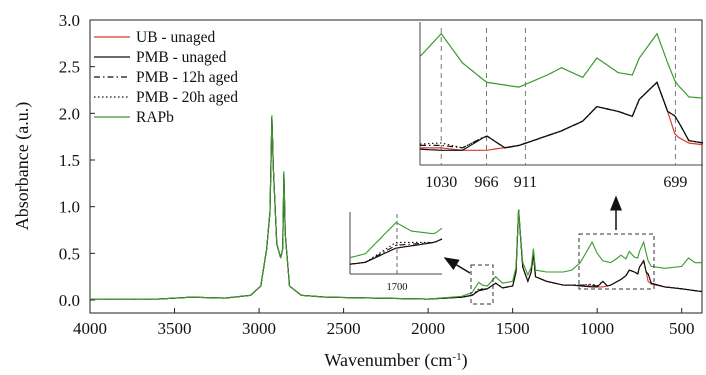  Describe the element at coordinates (90, 328) in the screenshot. I see `x-tick-label: 4000` at that location.